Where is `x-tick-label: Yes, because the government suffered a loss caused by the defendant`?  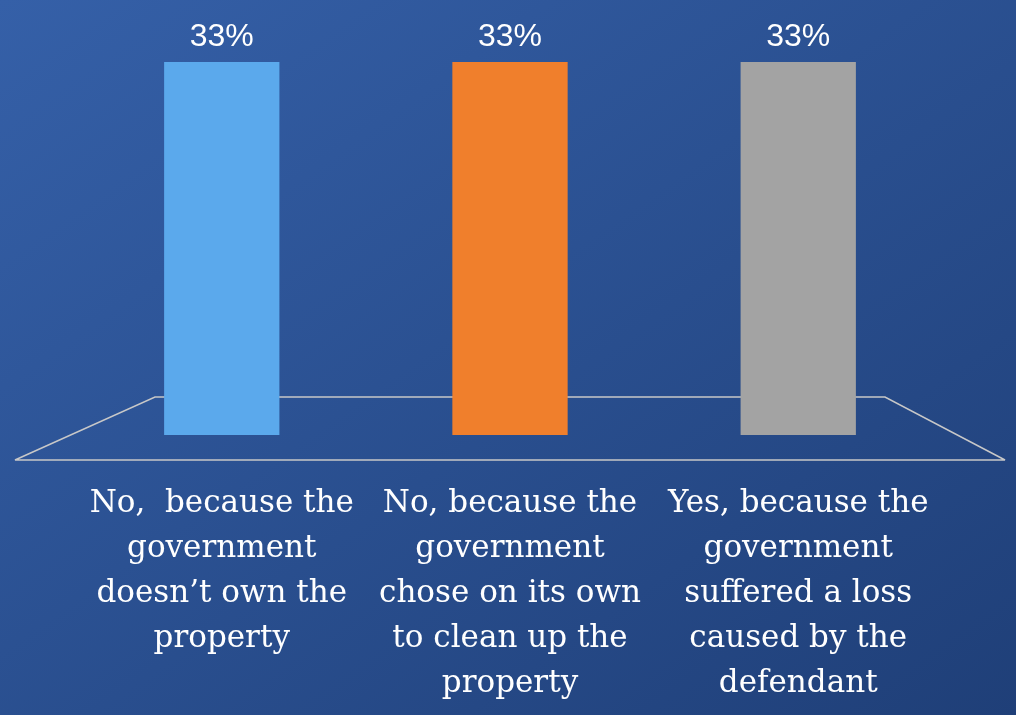
x-tick-label: Yes, because the government suffered a loss caused by the defendant is located at coordinates (797, 591).